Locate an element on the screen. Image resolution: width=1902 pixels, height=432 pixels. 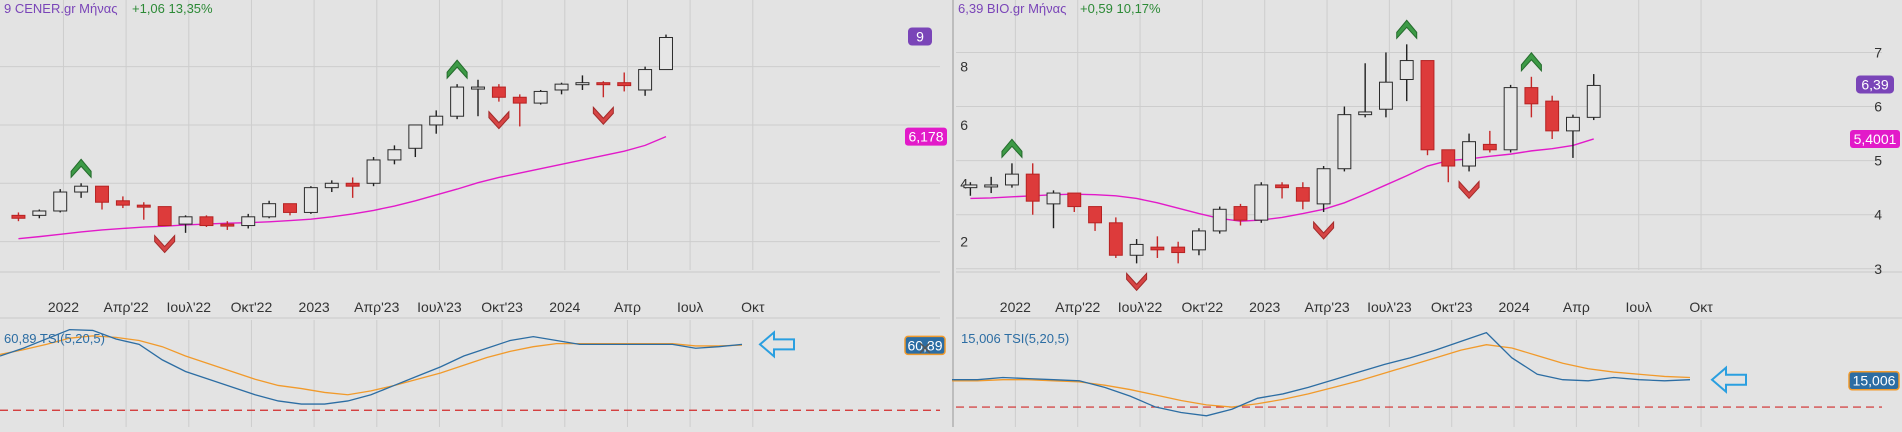
right-ma-value-badge is located at coordinates (1875, 138).